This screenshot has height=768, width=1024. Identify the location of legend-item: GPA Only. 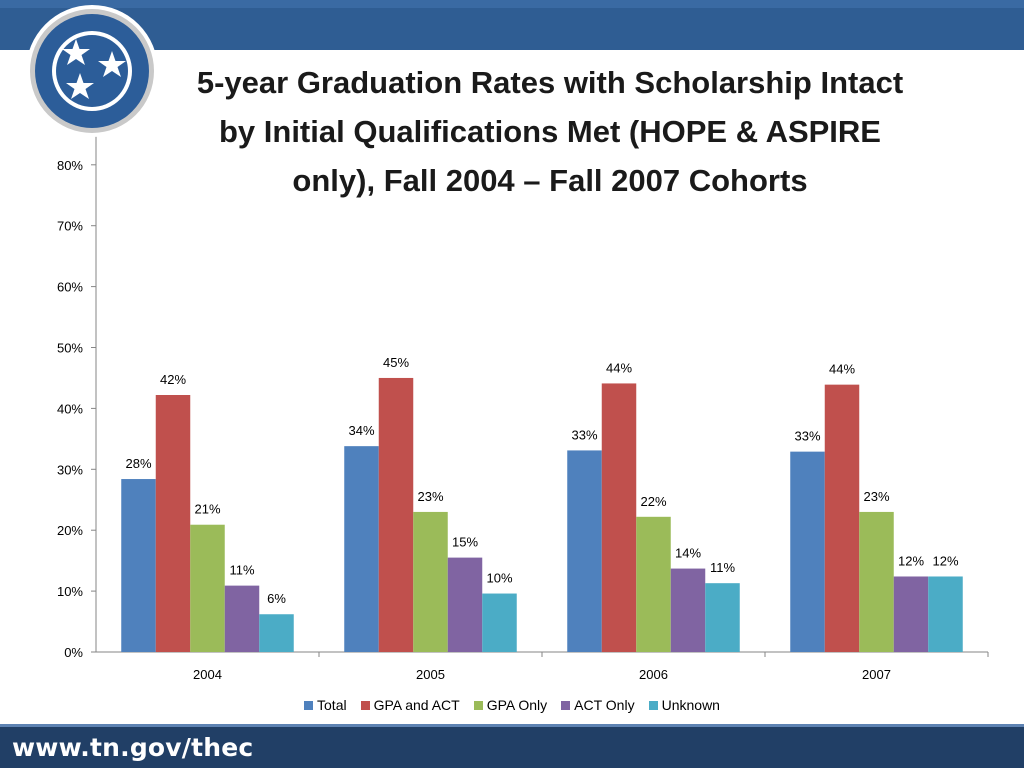
(510, 705).